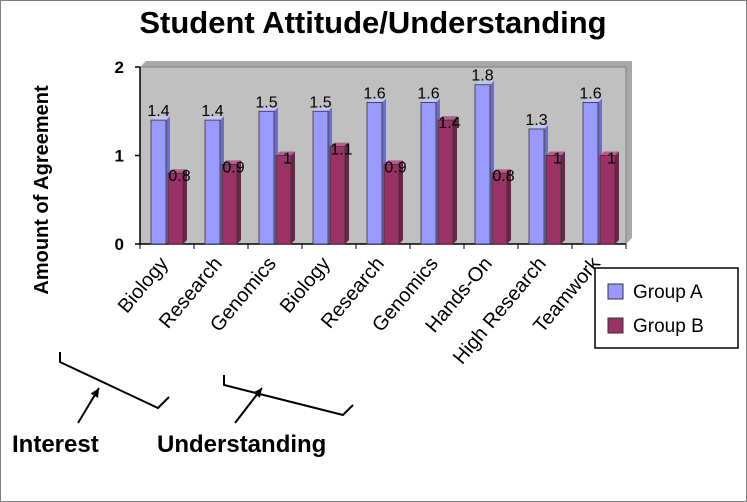 This screenshot has width=747, height=502. I want to click on y-tick-label: 2, so click(119, 67).